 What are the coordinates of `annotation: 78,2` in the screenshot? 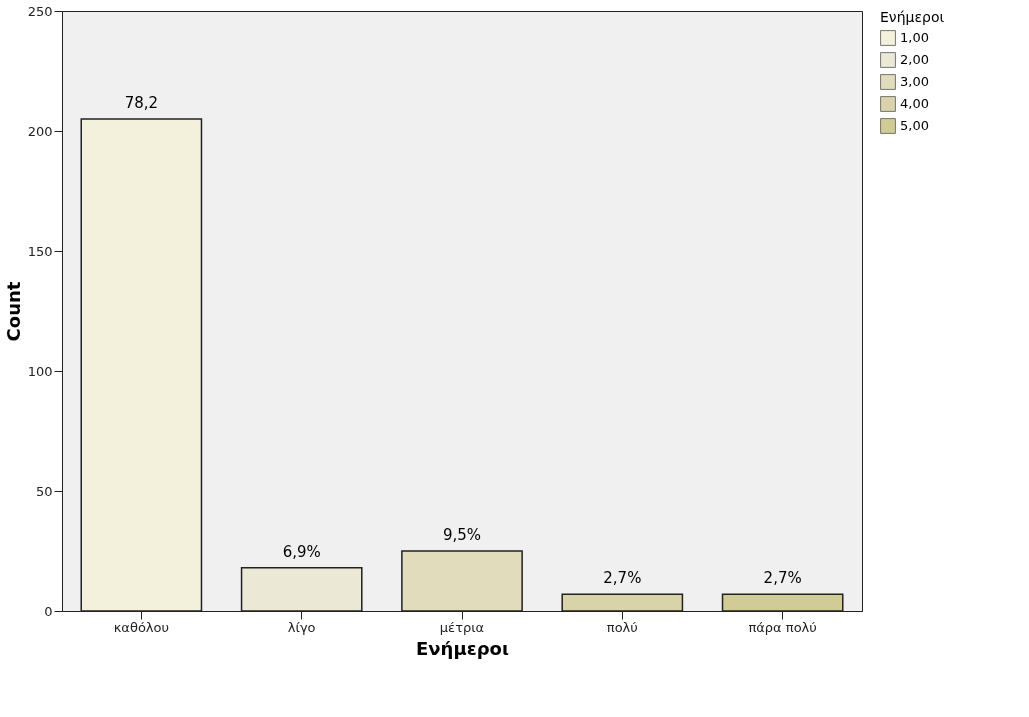 It's located at (141, 103).